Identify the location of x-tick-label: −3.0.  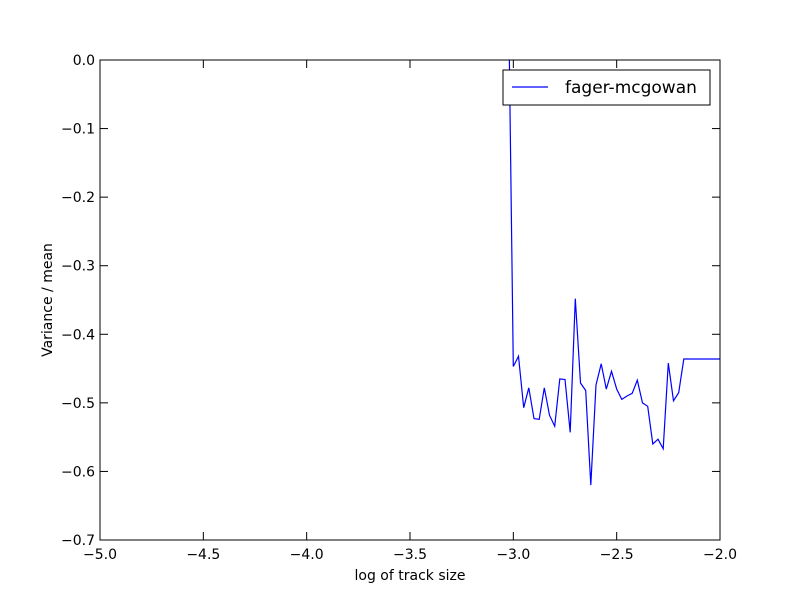
(513, 555).